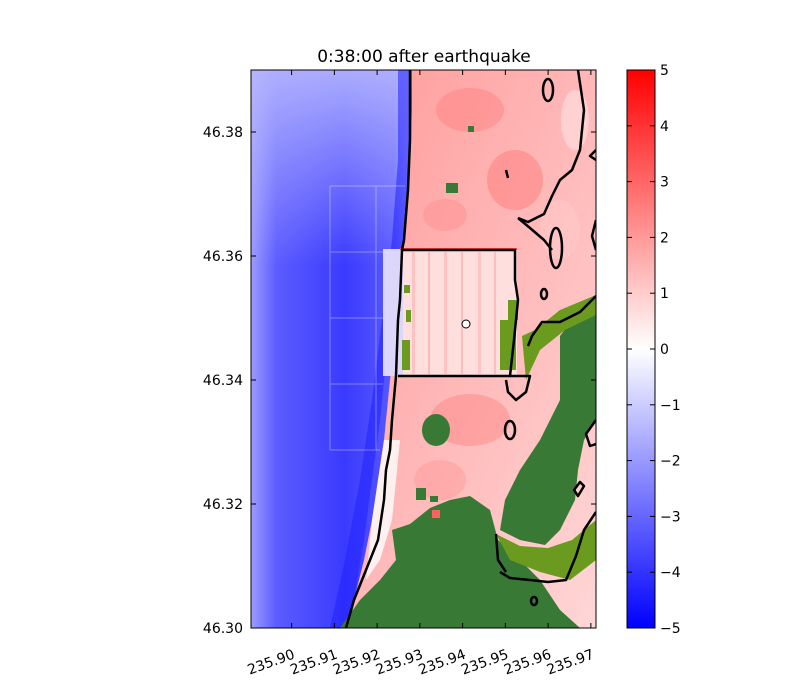 The height and width of the screenshot is (700, 800). What do you see at coordinates (590, 433) in the screenshot?
I see `east-notch-contour` at bounding box center [590, 433].